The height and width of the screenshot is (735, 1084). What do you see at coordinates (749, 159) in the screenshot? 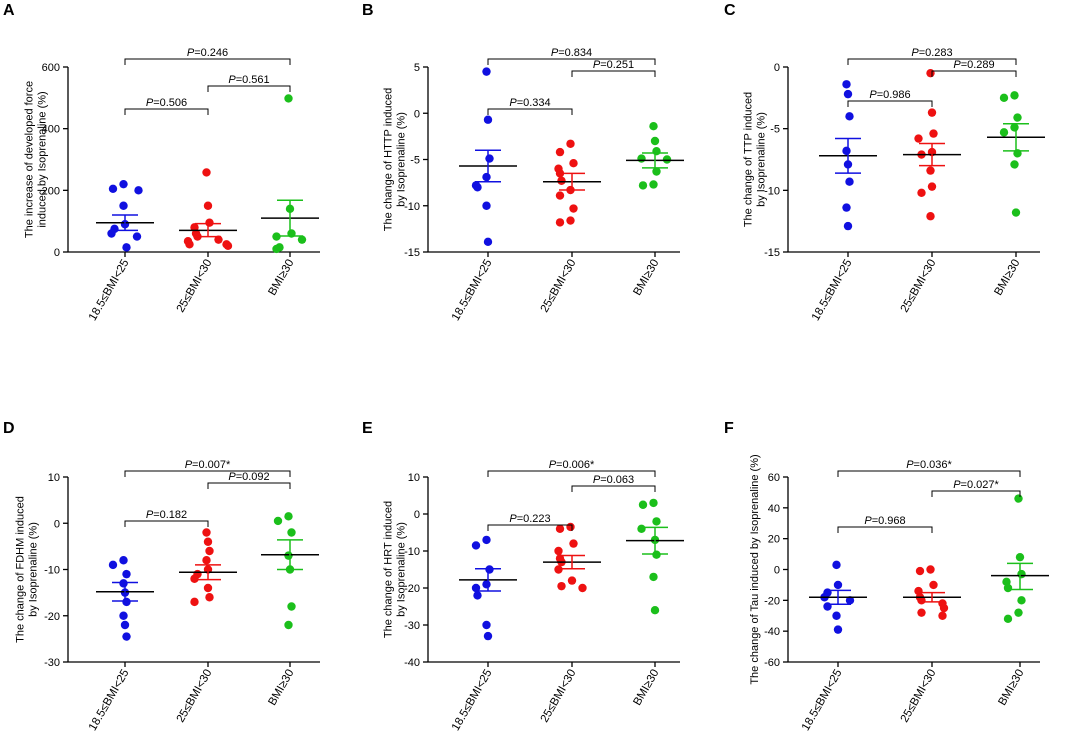
I see `panel-c-y-axis-label-line: The change of TTP induced` at bounding box center [749, 159].